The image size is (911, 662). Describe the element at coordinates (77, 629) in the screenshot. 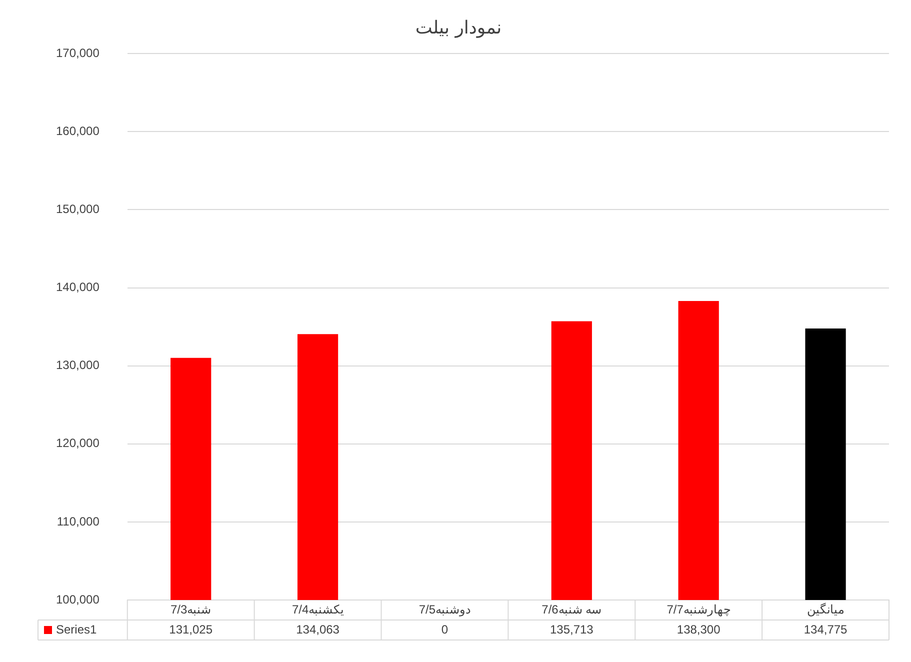

I see `legend-label: Series1` at that location.